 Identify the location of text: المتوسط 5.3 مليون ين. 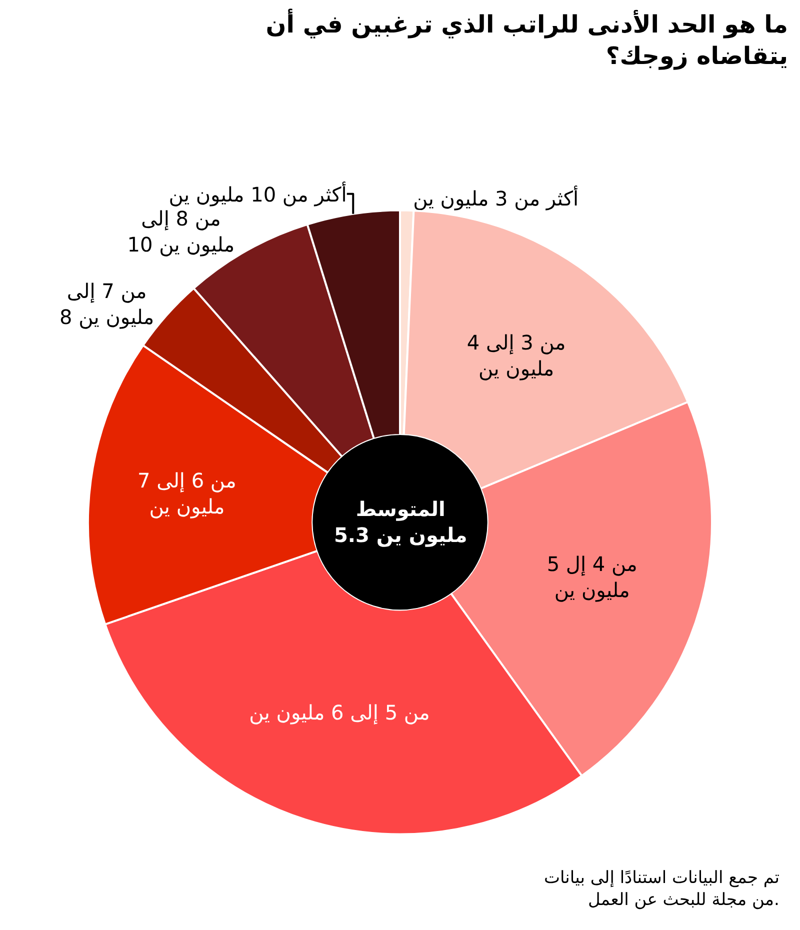
(401, 522).